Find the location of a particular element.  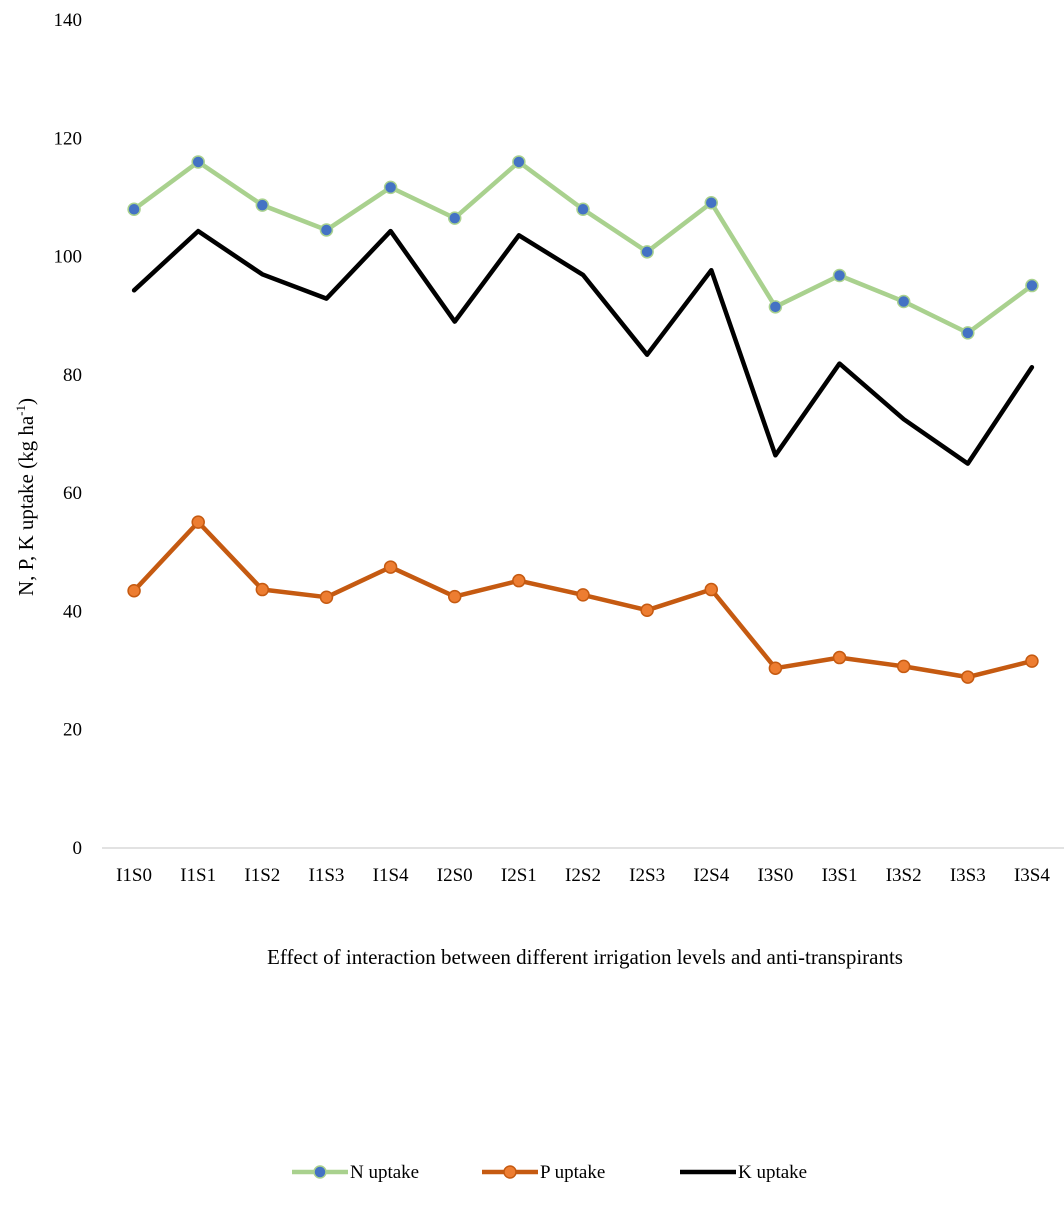

x-tick-label: I2S0 is located at coordinates (455, 875).